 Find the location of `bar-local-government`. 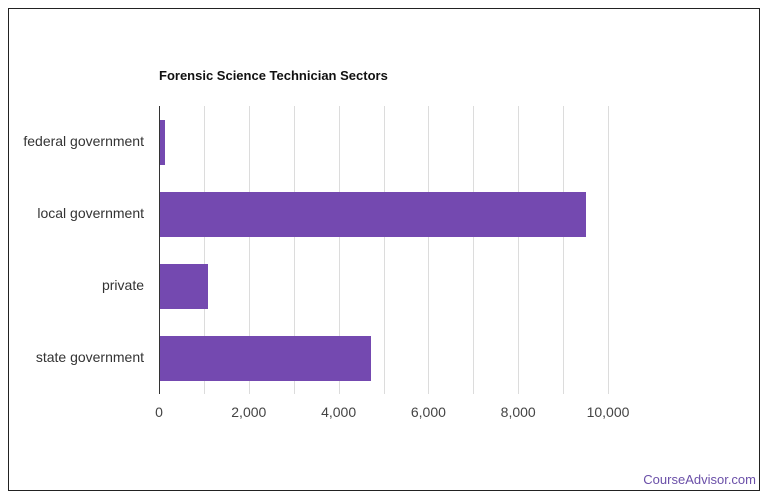

bar-local-government is located at coordinates (372, 214).